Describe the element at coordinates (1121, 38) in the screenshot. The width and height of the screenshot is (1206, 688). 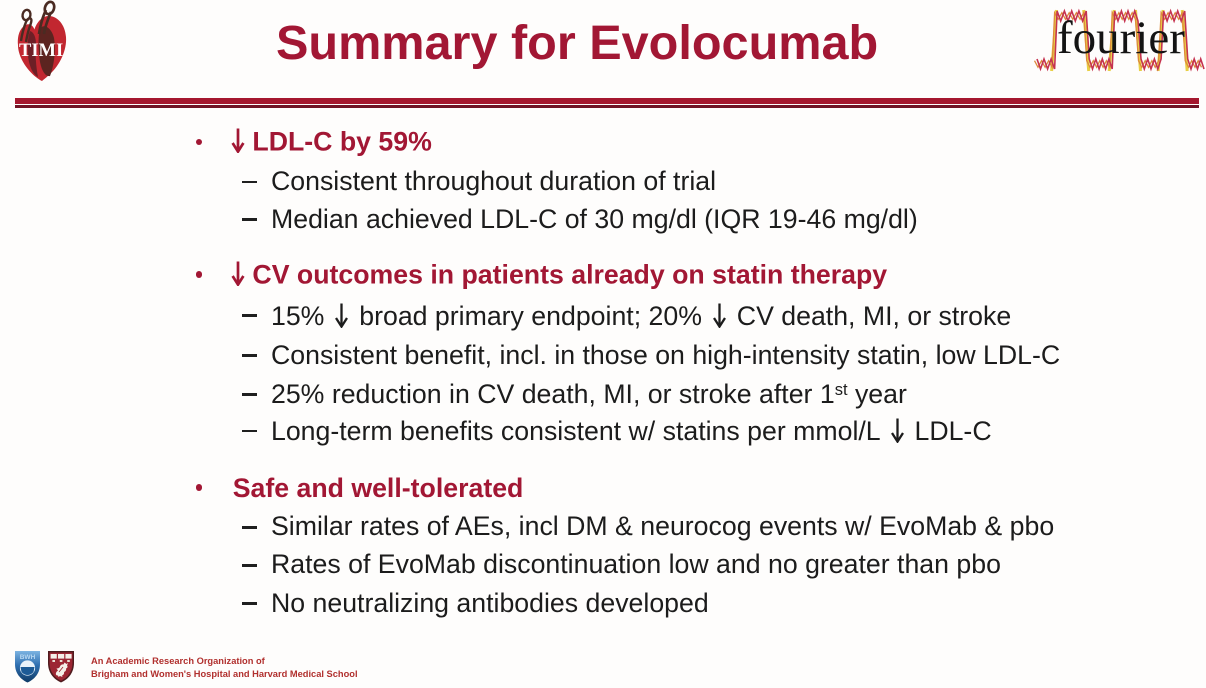
I see `svg-text: fourier` at that location.